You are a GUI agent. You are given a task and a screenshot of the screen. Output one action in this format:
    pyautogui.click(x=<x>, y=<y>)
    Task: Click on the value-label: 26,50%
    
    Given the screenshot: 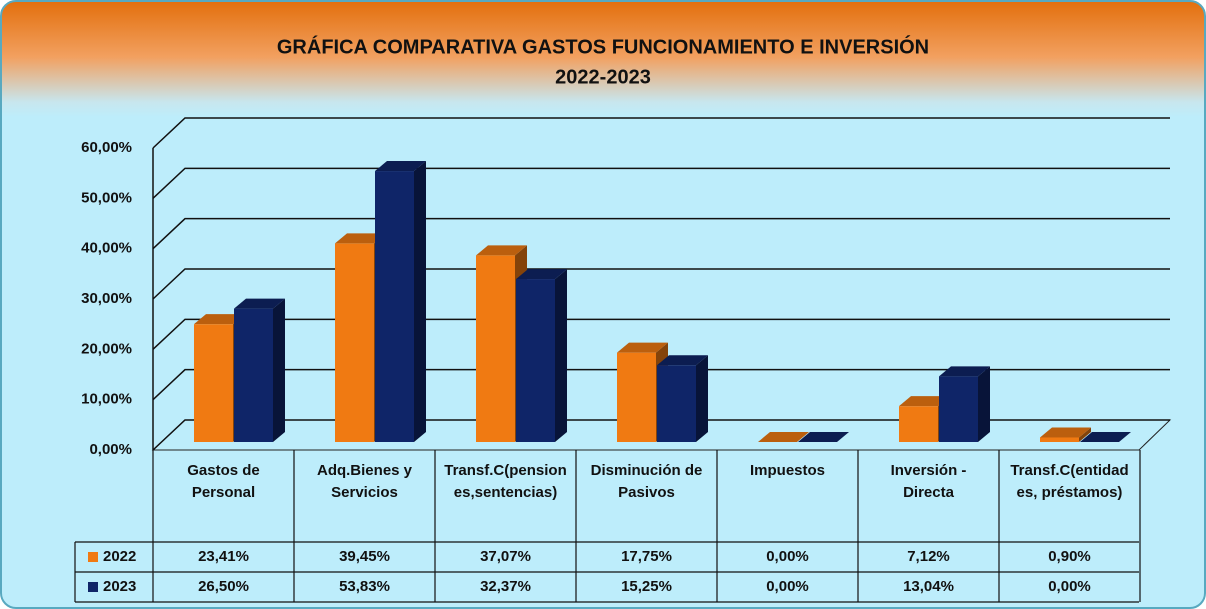 What is the action you would take?
    pyautogui.click(x=223, y=586)
    